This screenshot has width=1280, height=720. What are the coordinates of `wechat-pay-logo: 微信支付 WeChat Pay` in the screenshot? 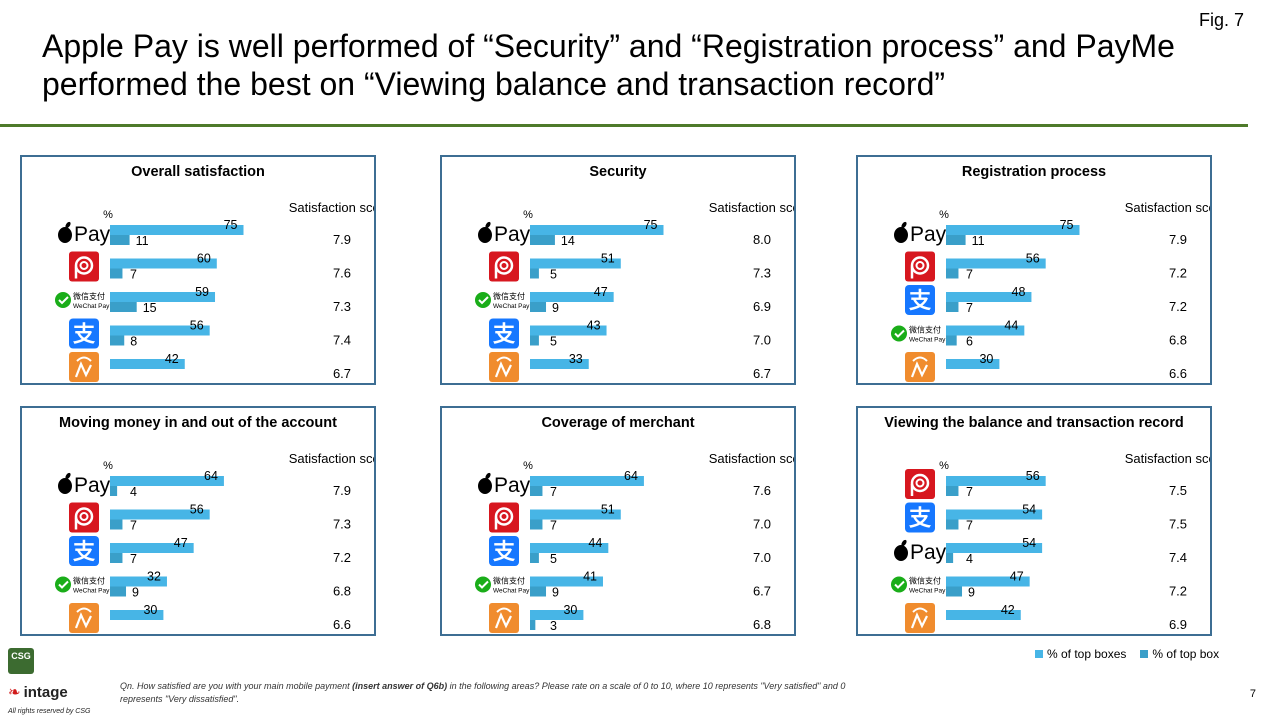 It's located at (918, 585).